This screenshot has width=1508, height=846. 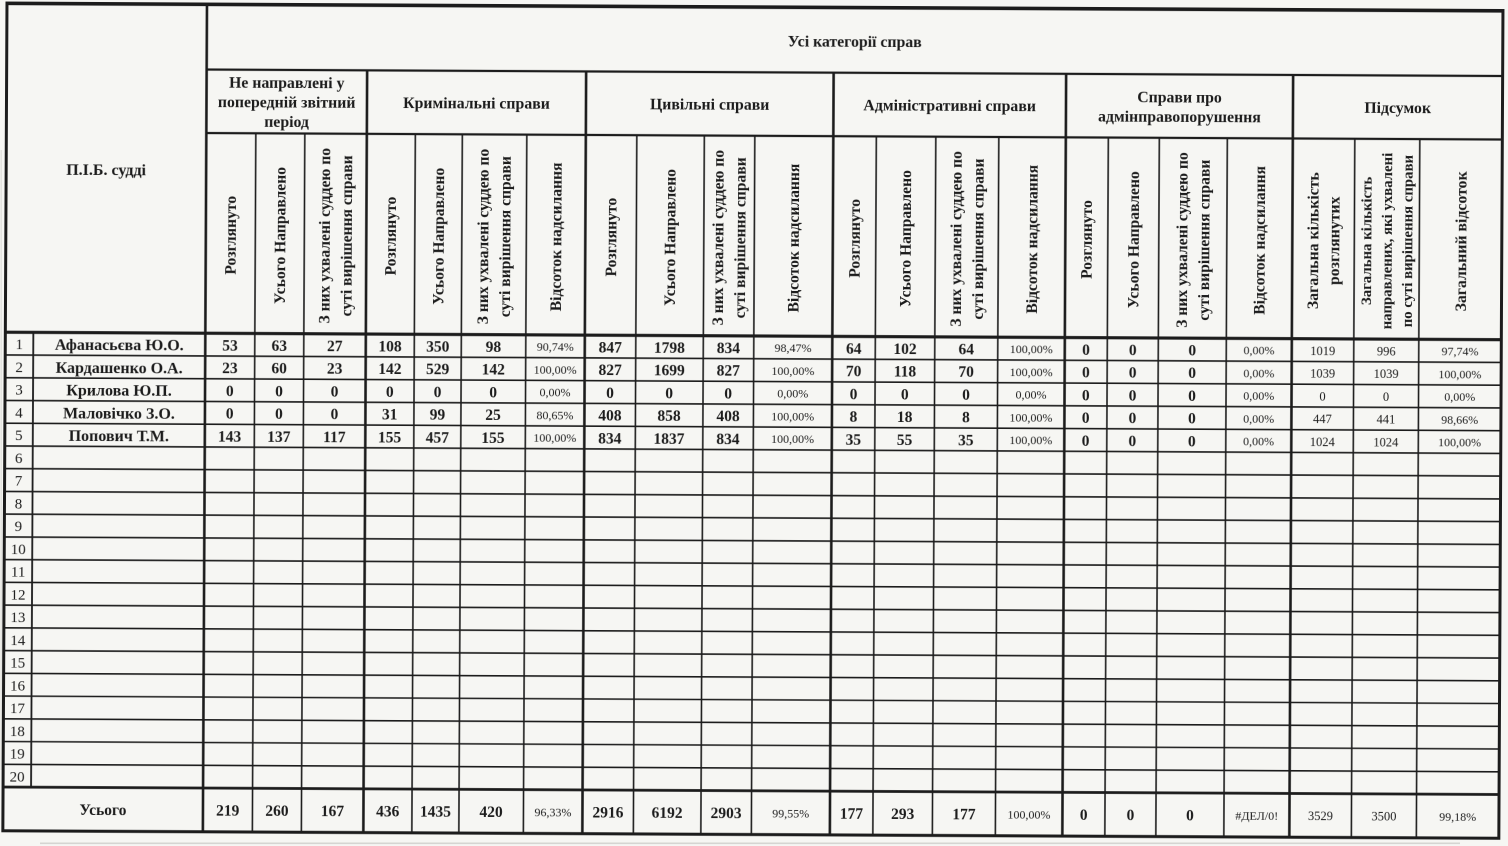 I want to click on svg-text: 9, so click(x=19, y=527).